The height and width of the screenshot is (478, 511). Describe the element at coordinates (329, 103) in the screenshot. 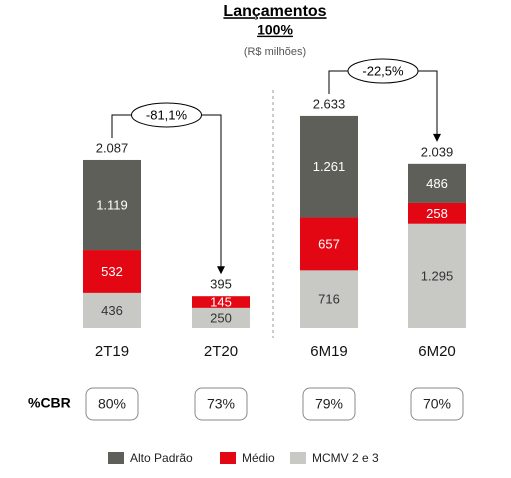

I see `total-label: 2.633` at that location.